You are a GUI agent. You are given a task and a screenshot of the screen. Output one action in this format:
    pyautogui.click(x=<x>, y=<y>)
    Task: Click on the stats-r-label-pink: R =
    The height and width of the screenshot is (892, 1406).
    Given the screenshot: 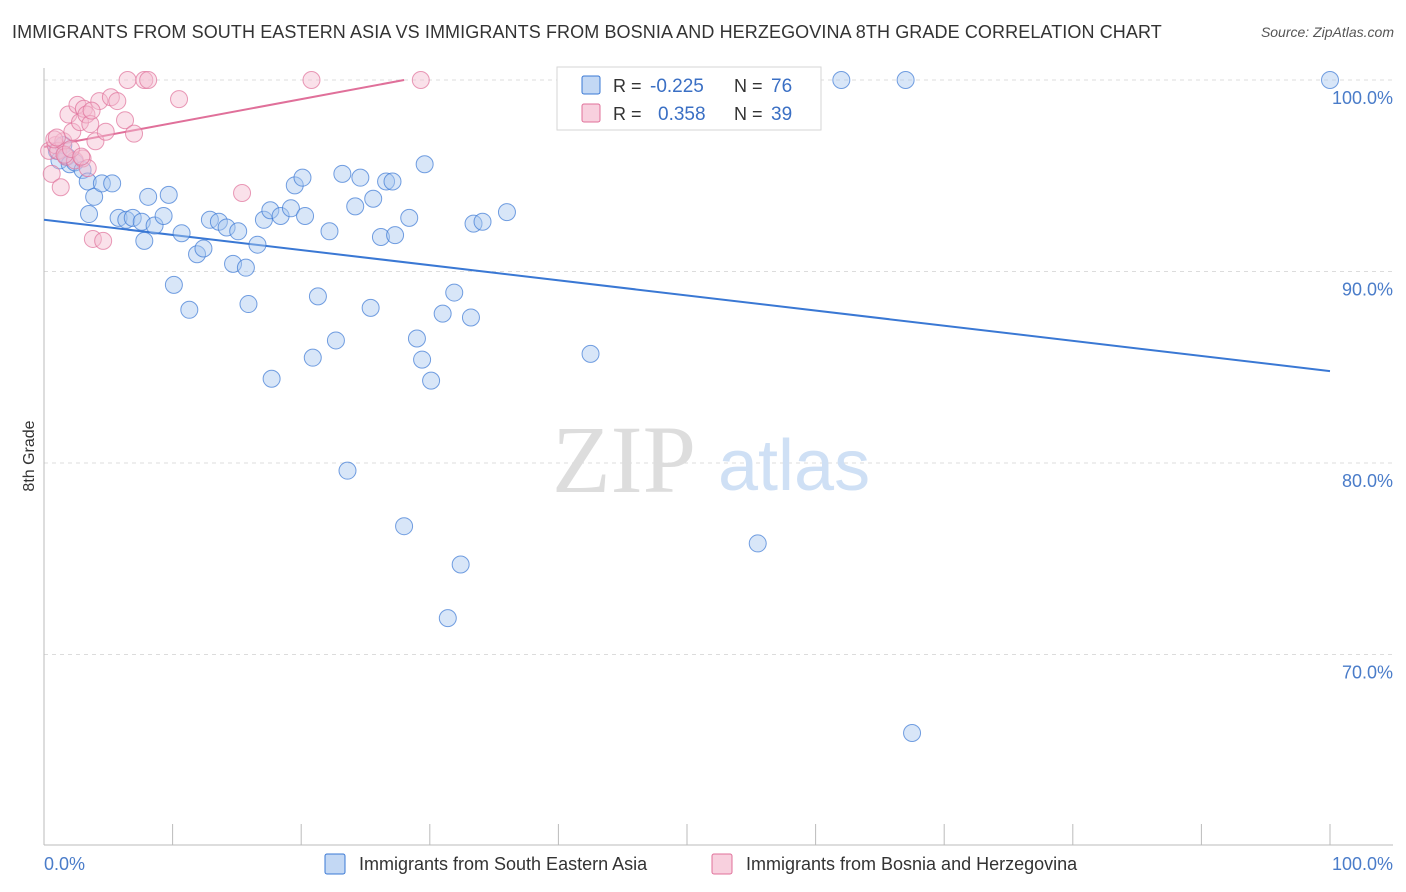 What is the action you would take?
    pyautogui.click(x=627, y=114)
    